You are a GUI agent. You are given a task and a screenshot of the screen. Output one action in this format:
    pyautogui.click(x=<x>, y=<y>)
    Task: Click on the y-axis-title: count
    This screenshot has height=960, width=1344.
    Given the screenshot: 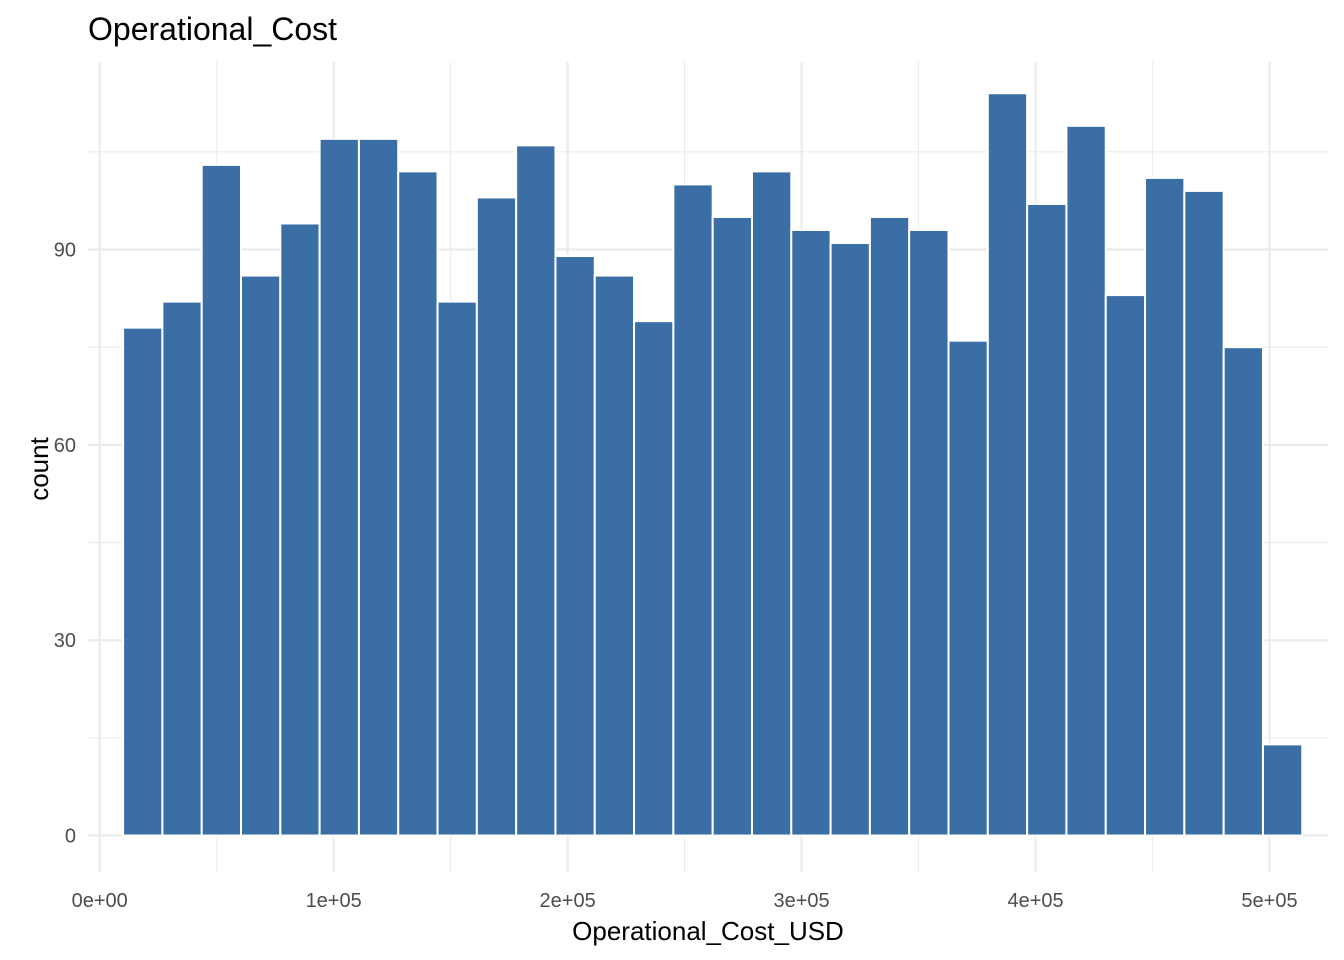 What is the action you would take?
    pyautogui.click(x=39, y=468)
    